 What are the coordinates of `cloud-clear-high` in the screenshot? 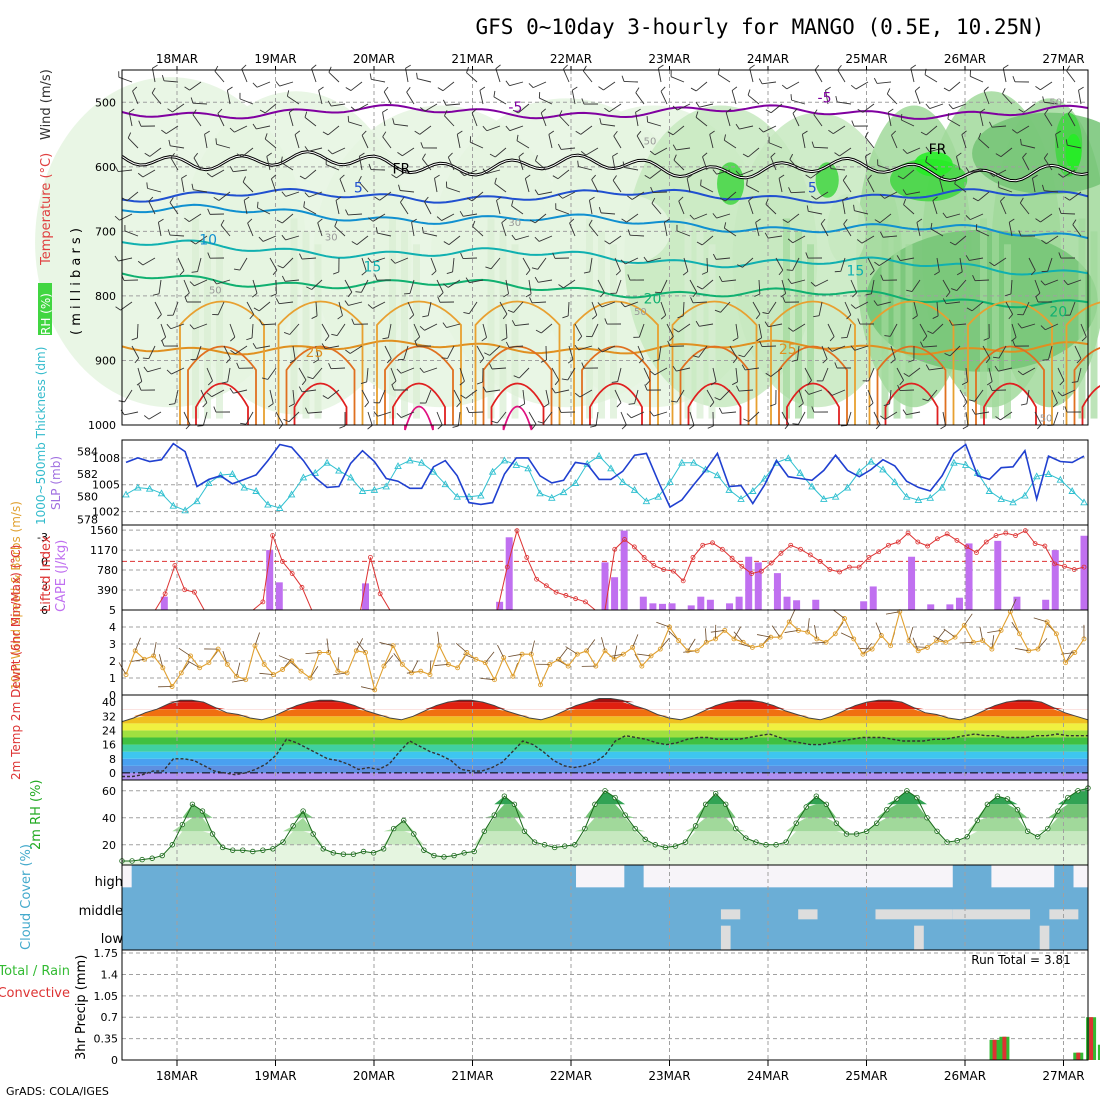 It's located at (1022, 876).